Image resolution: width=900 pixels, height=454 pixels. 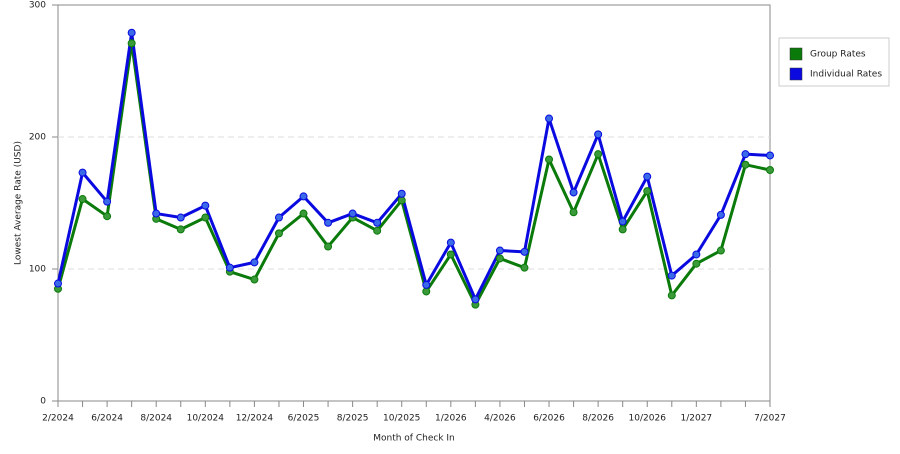 What do you see at coordinates (414, 439) in the screenshot?
I see `x-axis-title: Month of Check In` at bounding box center [414, 439].